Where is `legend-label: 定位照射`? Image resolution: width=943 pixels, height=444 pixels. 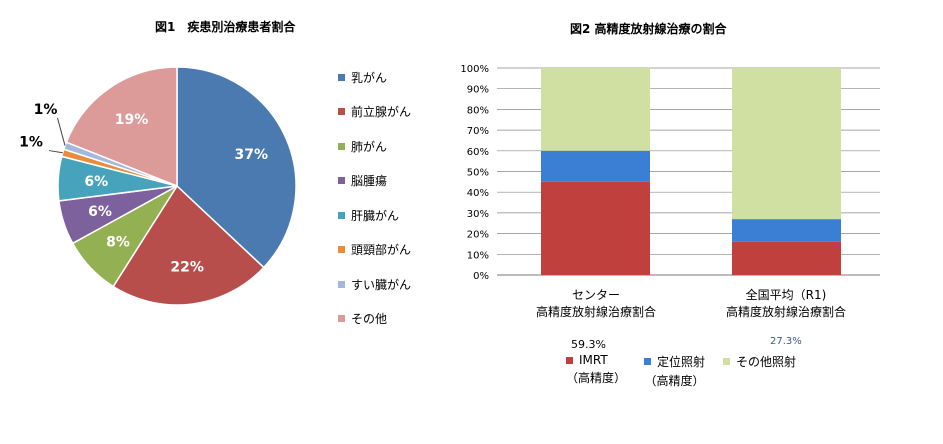
legend-label: 定位照射 is located at coordinates (681, 362).